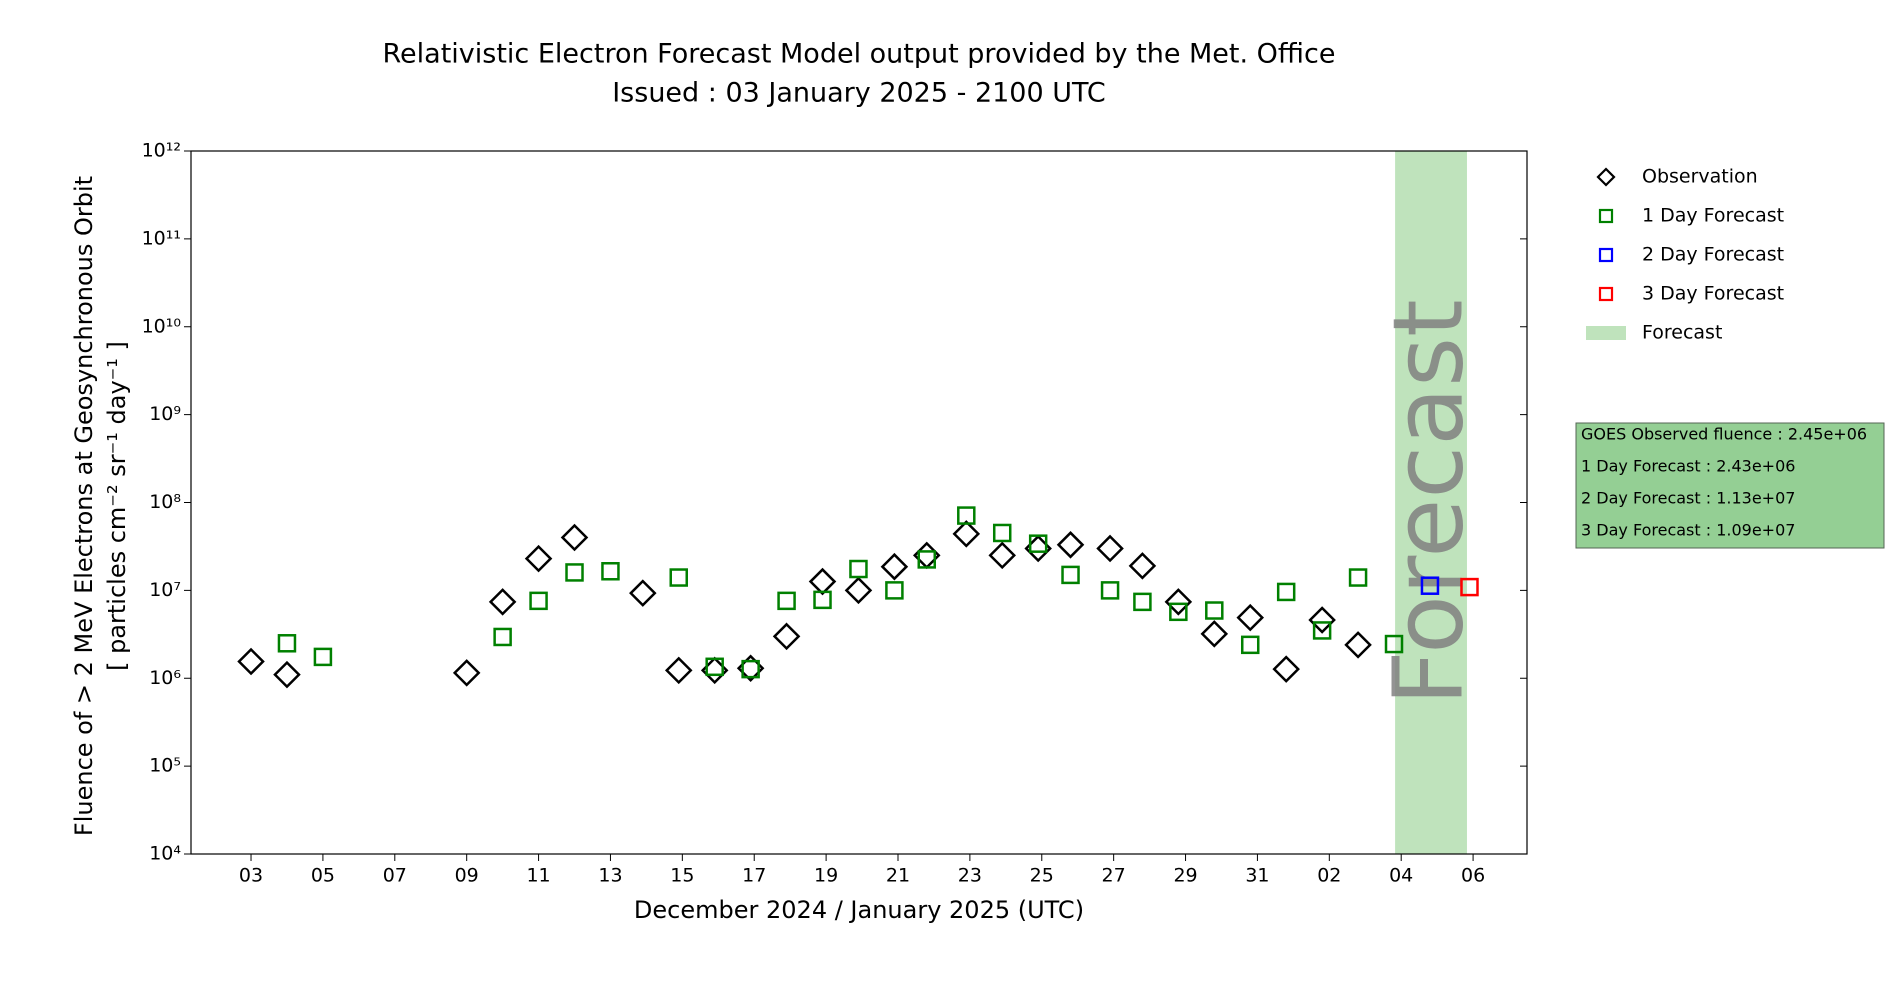  I want to click on y-axis-label: [ particles cm⁻² sr⁻¹ day⁻¹ ], so click(117, 506).